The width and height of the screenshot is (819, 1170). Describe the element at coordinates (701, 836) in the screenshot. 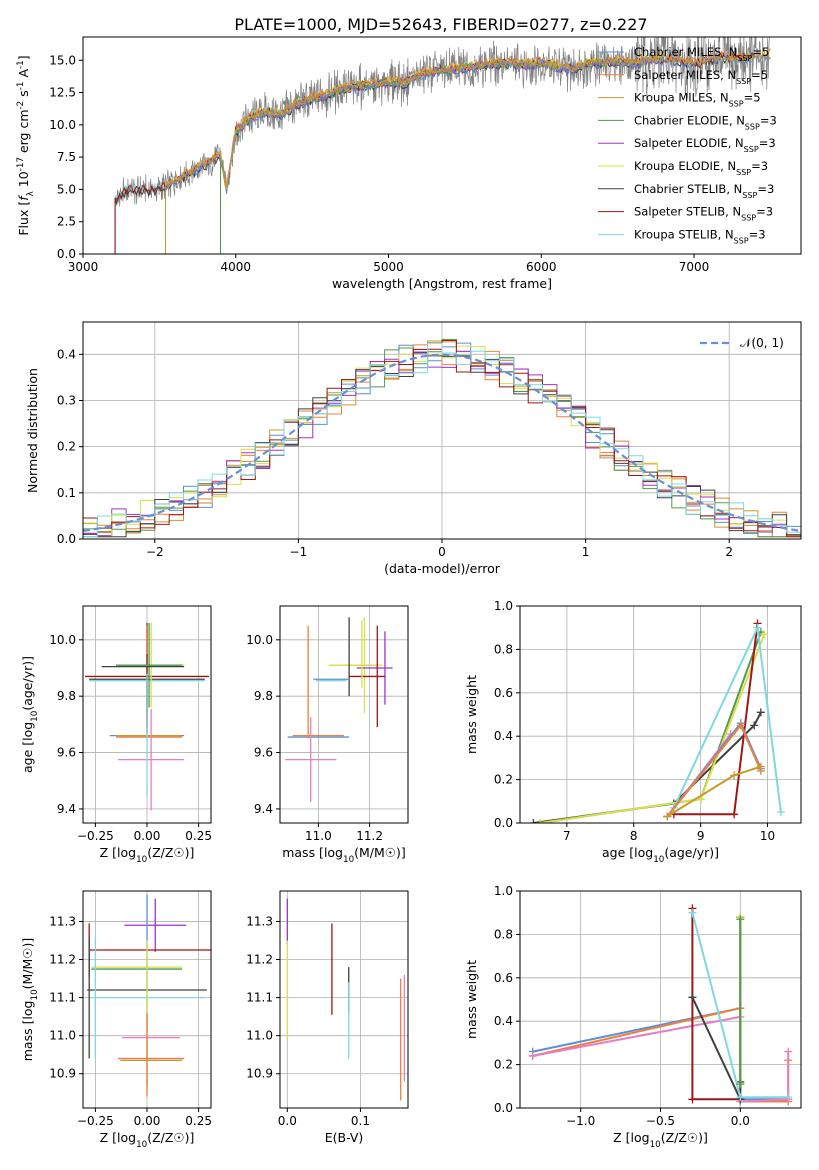

I see `x-tick-label: 9` at that location.